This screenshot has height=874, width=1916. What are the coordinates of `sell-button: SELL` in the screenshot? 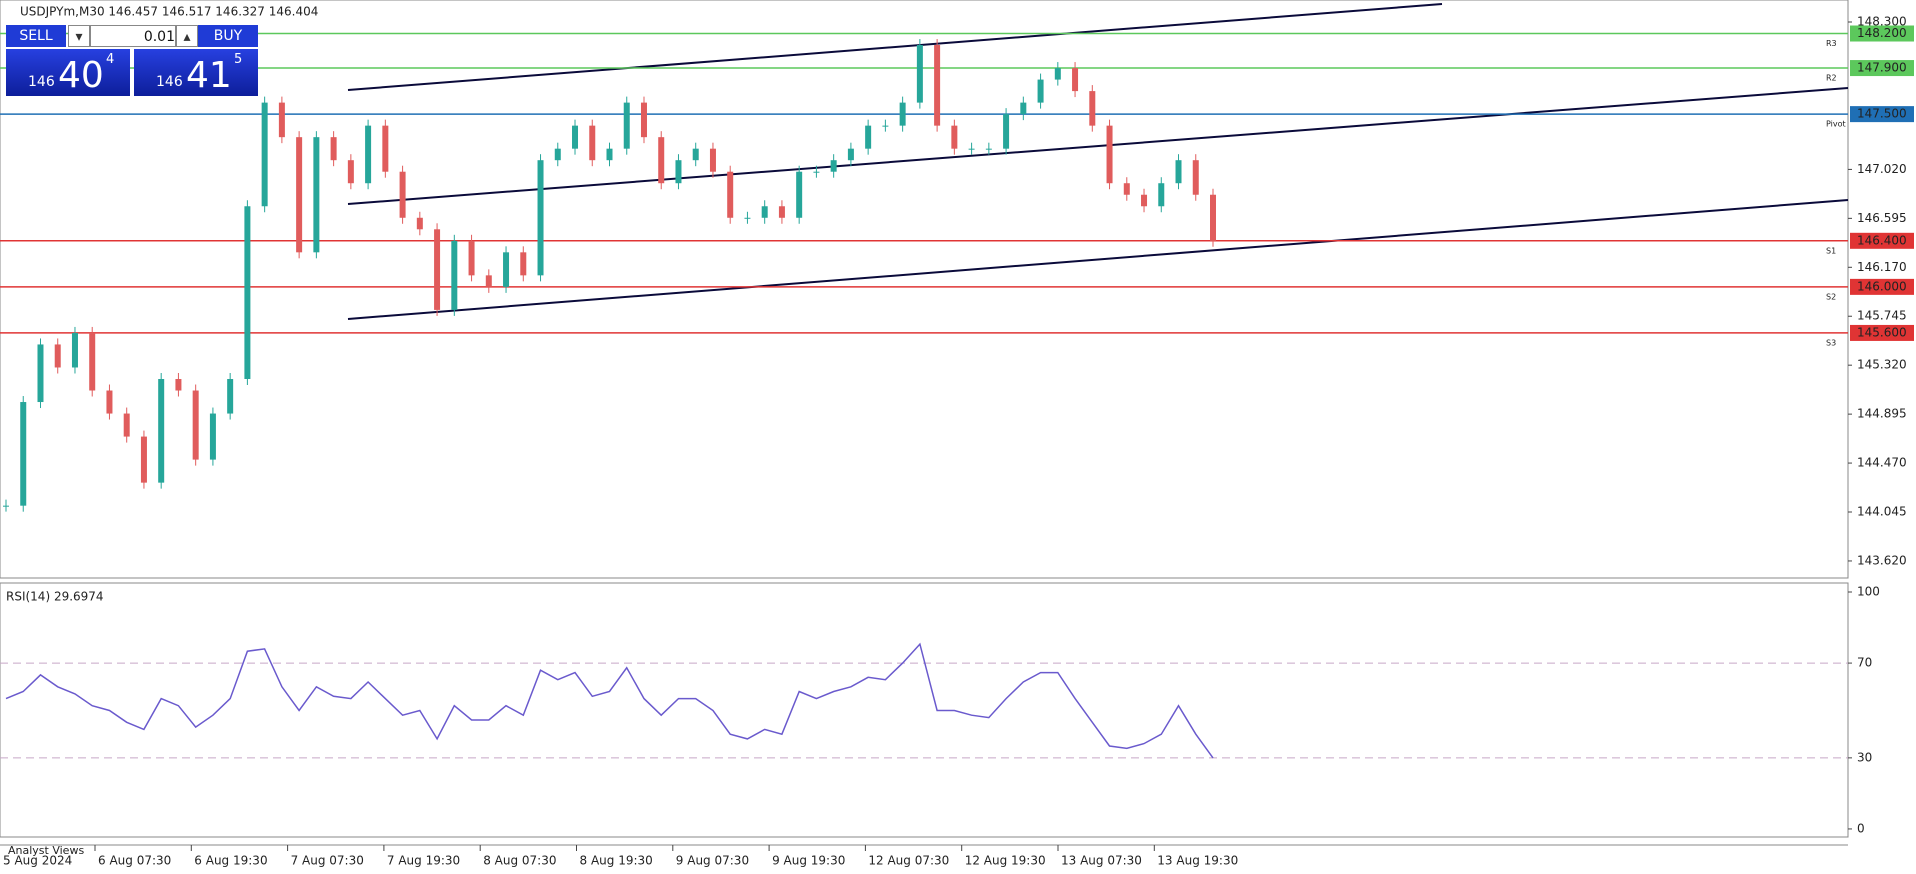 It's located at (36, 36).